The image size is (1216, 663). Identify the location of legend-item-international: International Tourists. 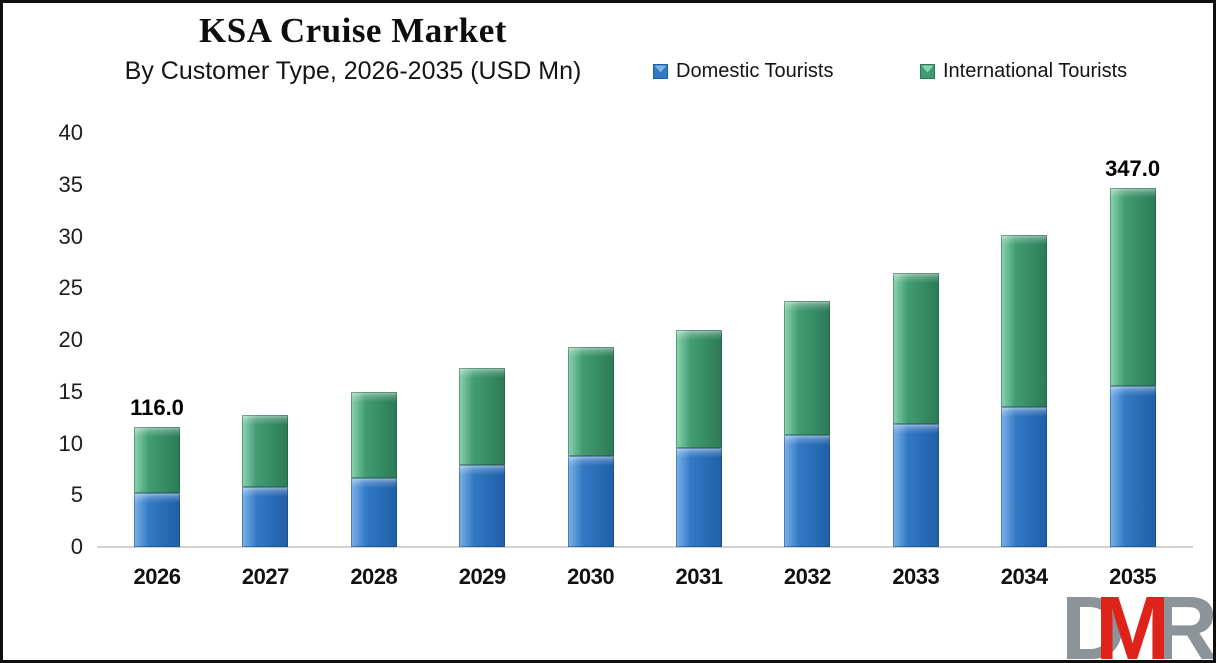
(1023, 71).